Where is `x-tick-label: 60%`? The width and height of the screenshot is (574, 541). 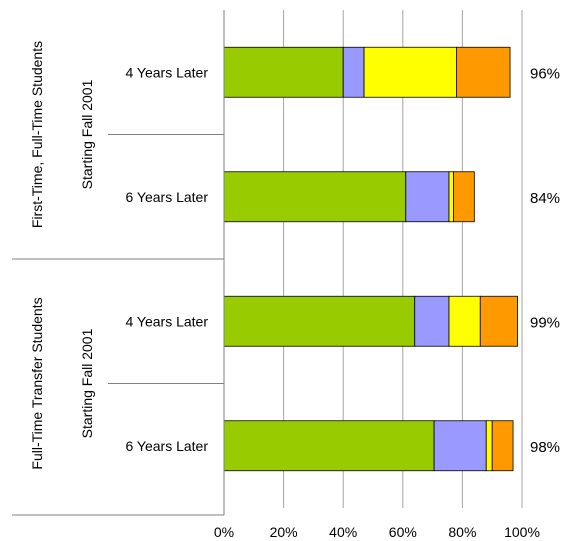
x-tick-label: 60% is located at coordinates (403, 532).